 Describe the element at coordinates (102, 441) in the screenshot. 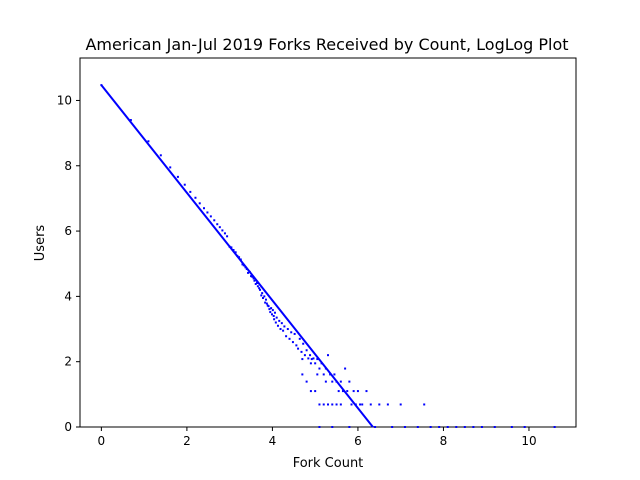

I see `x-tick-label: 0` at that location.